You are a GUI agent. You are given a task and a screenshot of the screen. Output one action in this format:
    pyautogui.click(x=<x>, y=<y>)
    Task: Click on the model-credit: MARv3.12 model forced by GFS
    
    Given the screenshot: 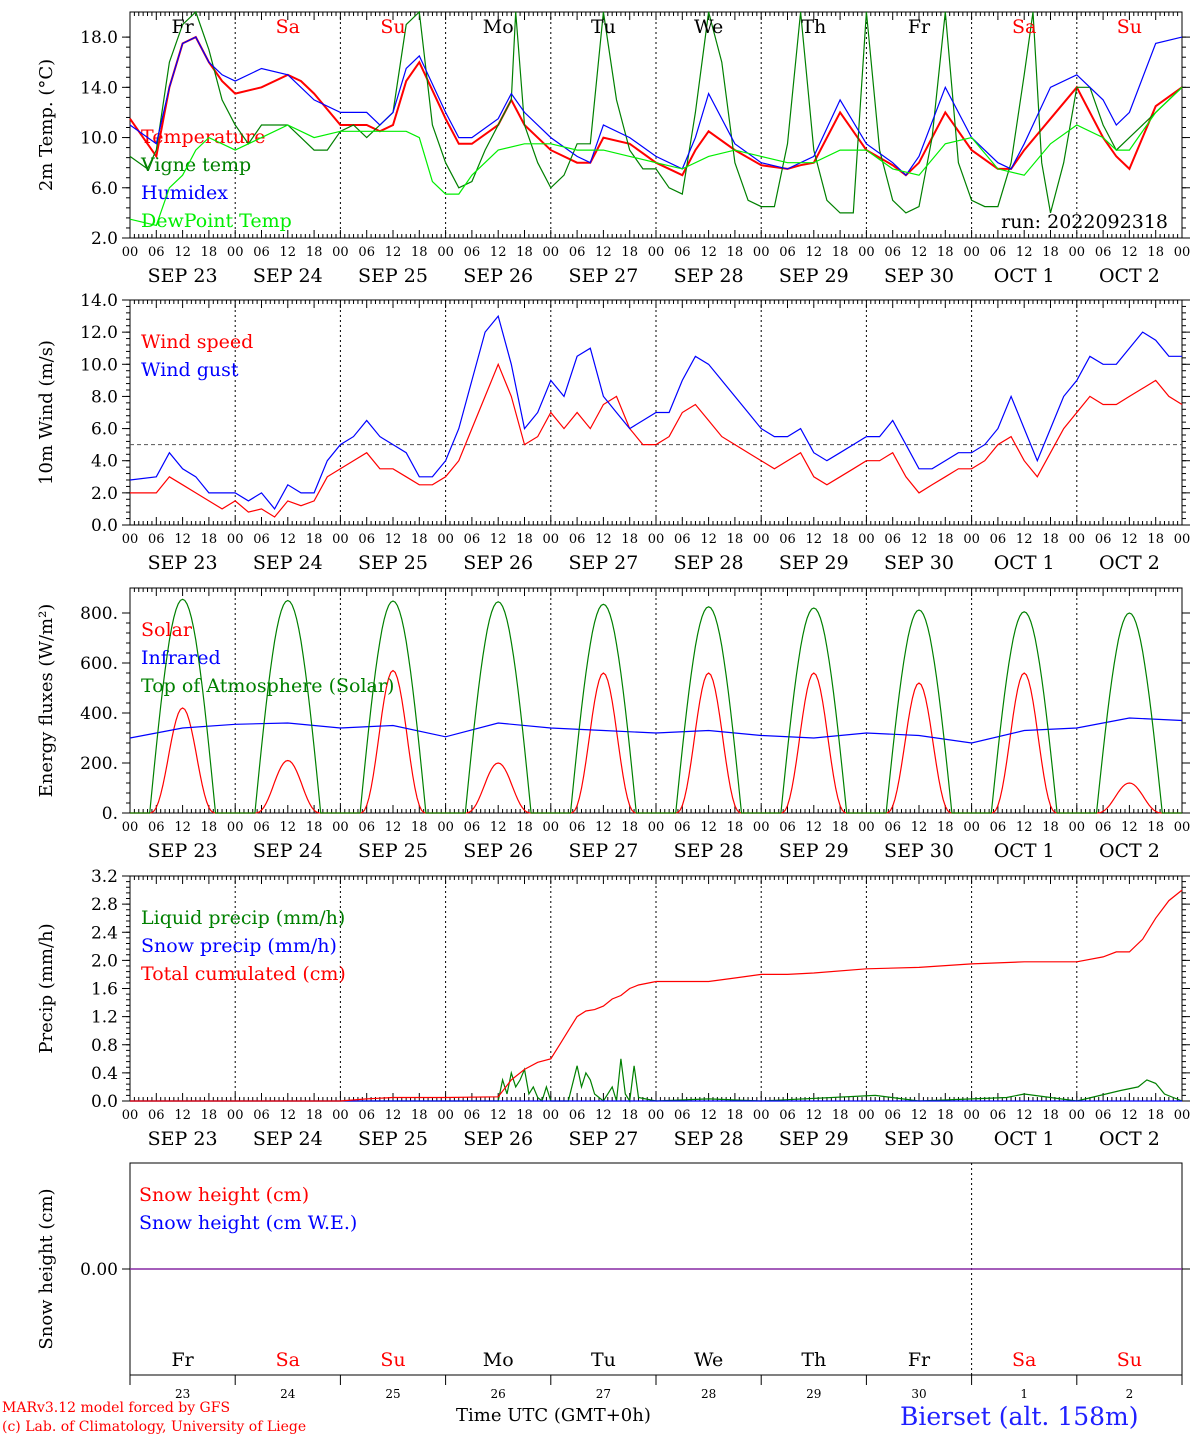 What is the action you would take?
    pyautogui.click(x=116, y=1408)
    